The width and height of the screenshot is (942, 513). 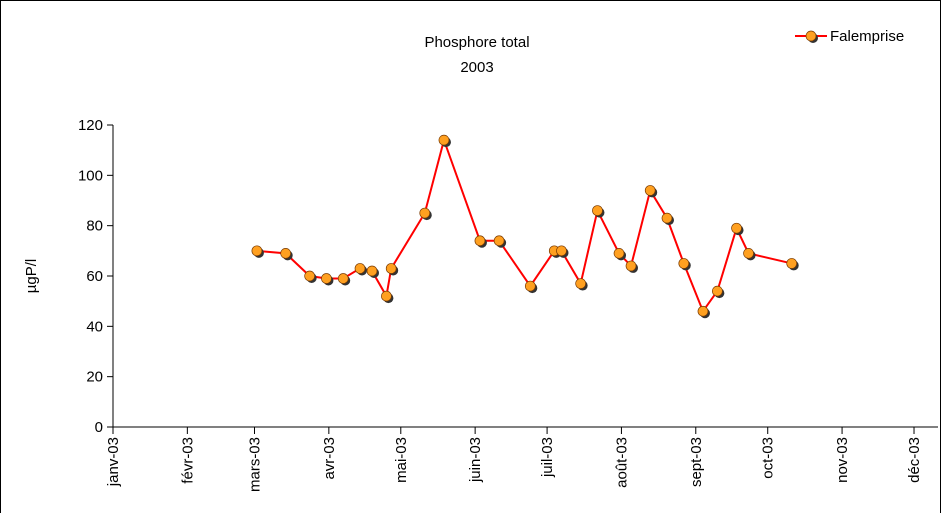 I want to click on y-tick-label: 40, so click(x=94, y=326).